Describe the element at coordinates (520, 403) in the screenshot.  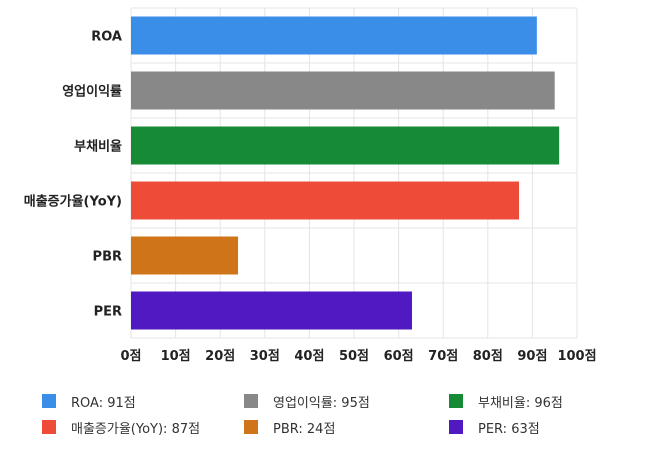
I see `legend-entry: 부채비율: 96점` at that location.